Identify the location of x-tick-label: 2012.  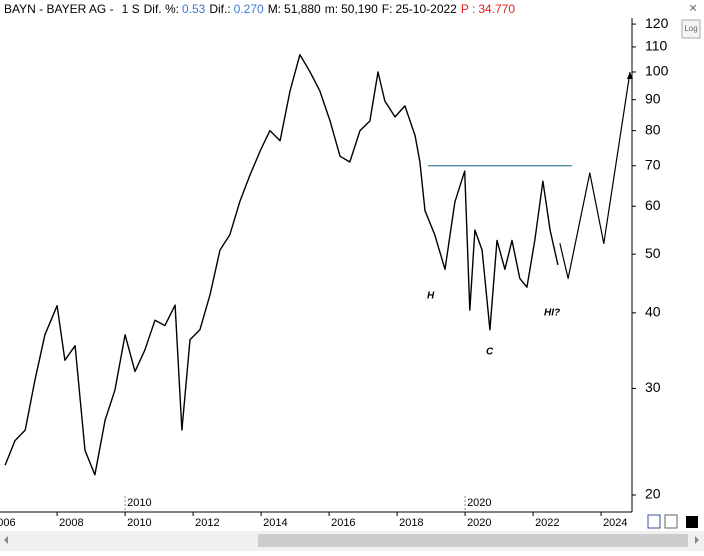
(207, 523).